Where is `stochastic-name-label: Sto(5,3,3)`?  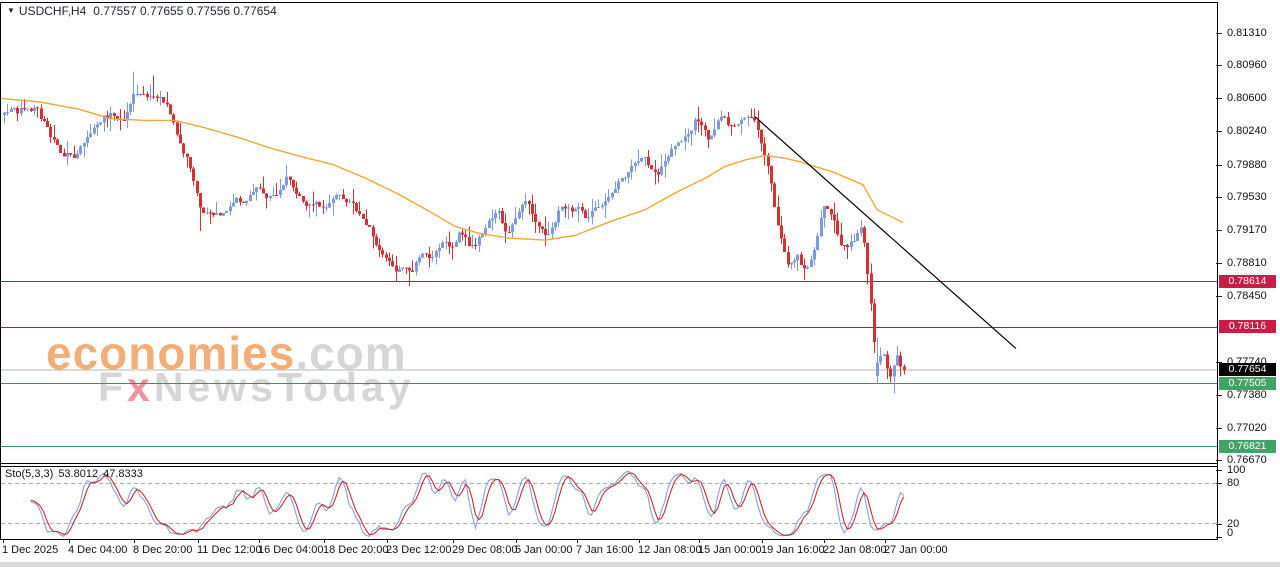
stochastic-name-label: Sto(5,3,3) is located at coordinates (29, 474).